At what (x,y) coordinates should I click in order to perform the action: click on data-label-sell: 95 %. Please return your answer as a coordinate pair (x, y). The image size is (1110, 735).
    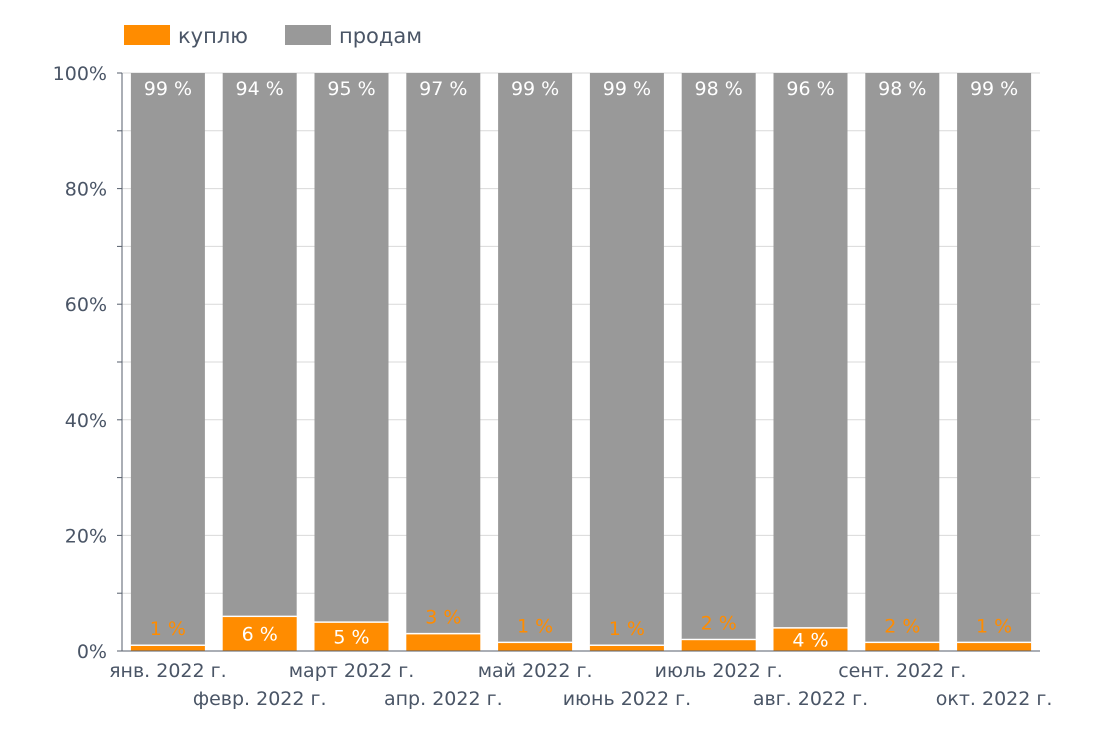
    Looking at the image, I should click on (351, 89).